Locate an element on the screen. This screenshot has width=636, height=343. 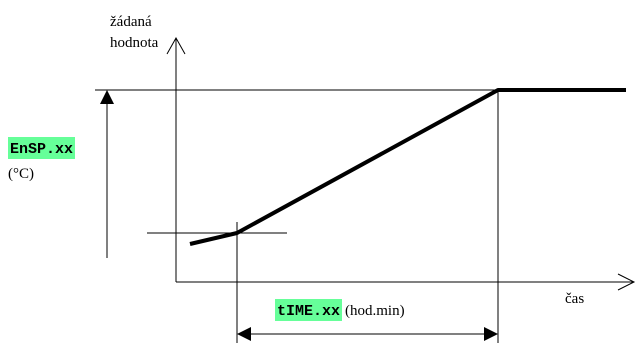
setpoint-code: EnSP.xx is located at coordinates (41, 149).